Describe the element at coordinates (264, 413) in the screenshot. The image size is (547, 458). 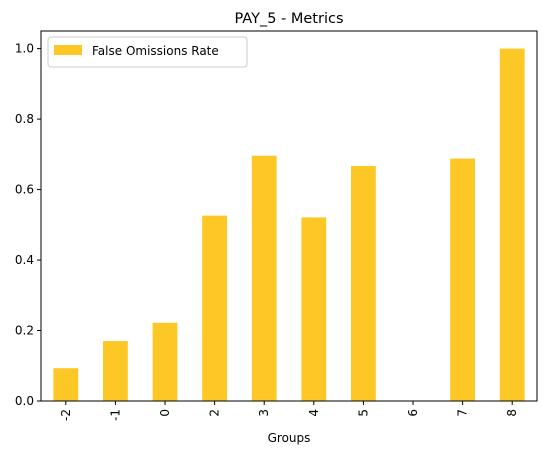
I see `x-tick-label: 3` at that location.